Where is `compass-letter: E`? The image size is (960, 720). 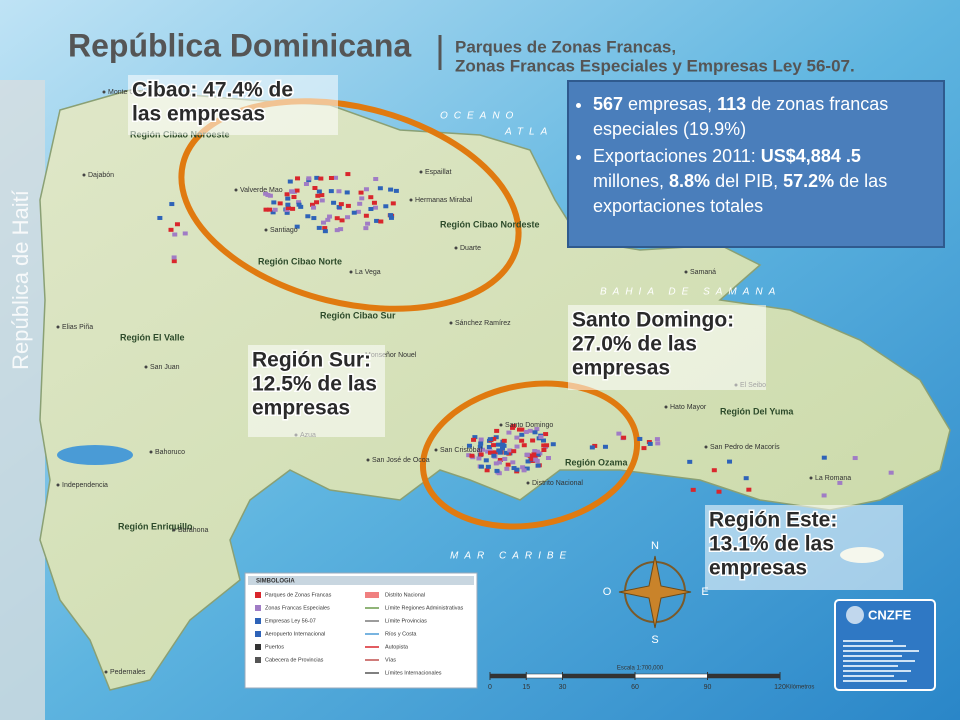 compass-letter: E is located at coordinates (704, 592).